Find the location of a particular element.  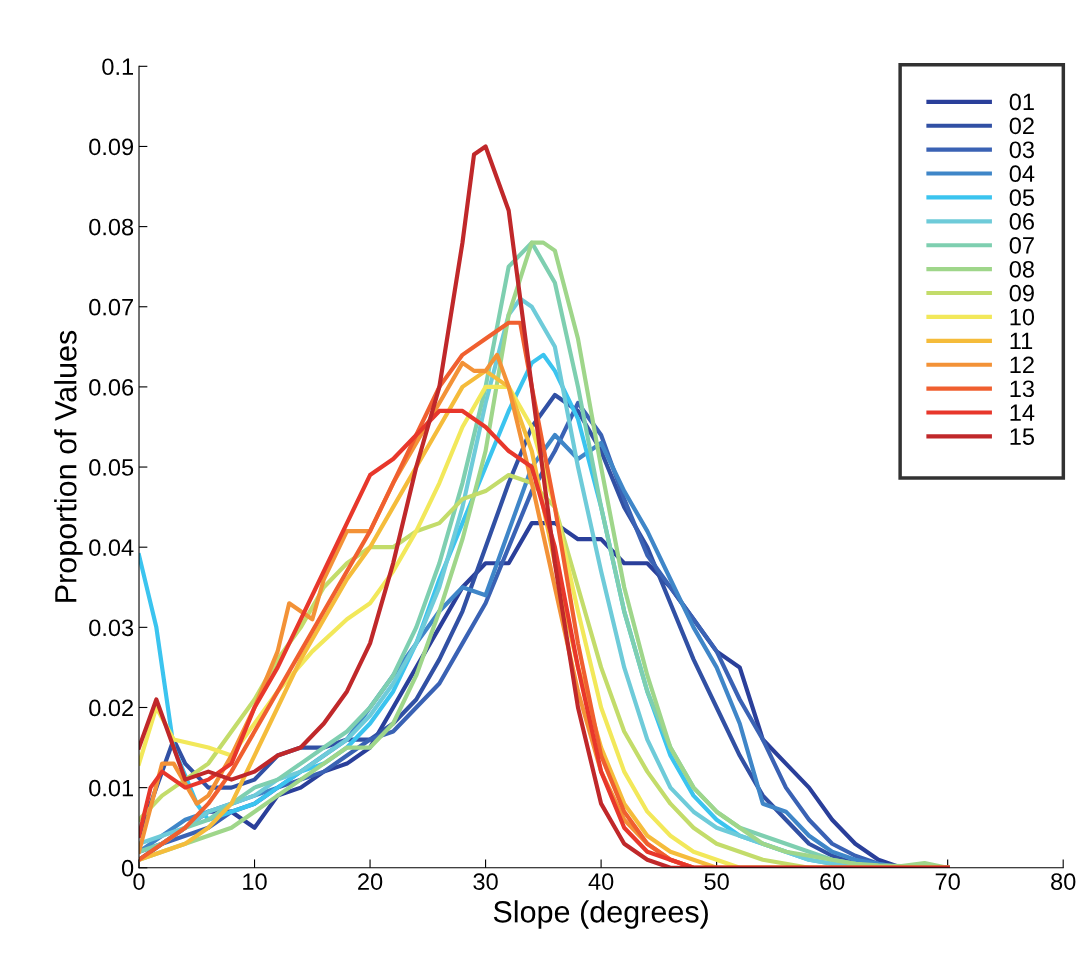

legend-label: 08 is located at coordinates (1021, 269).